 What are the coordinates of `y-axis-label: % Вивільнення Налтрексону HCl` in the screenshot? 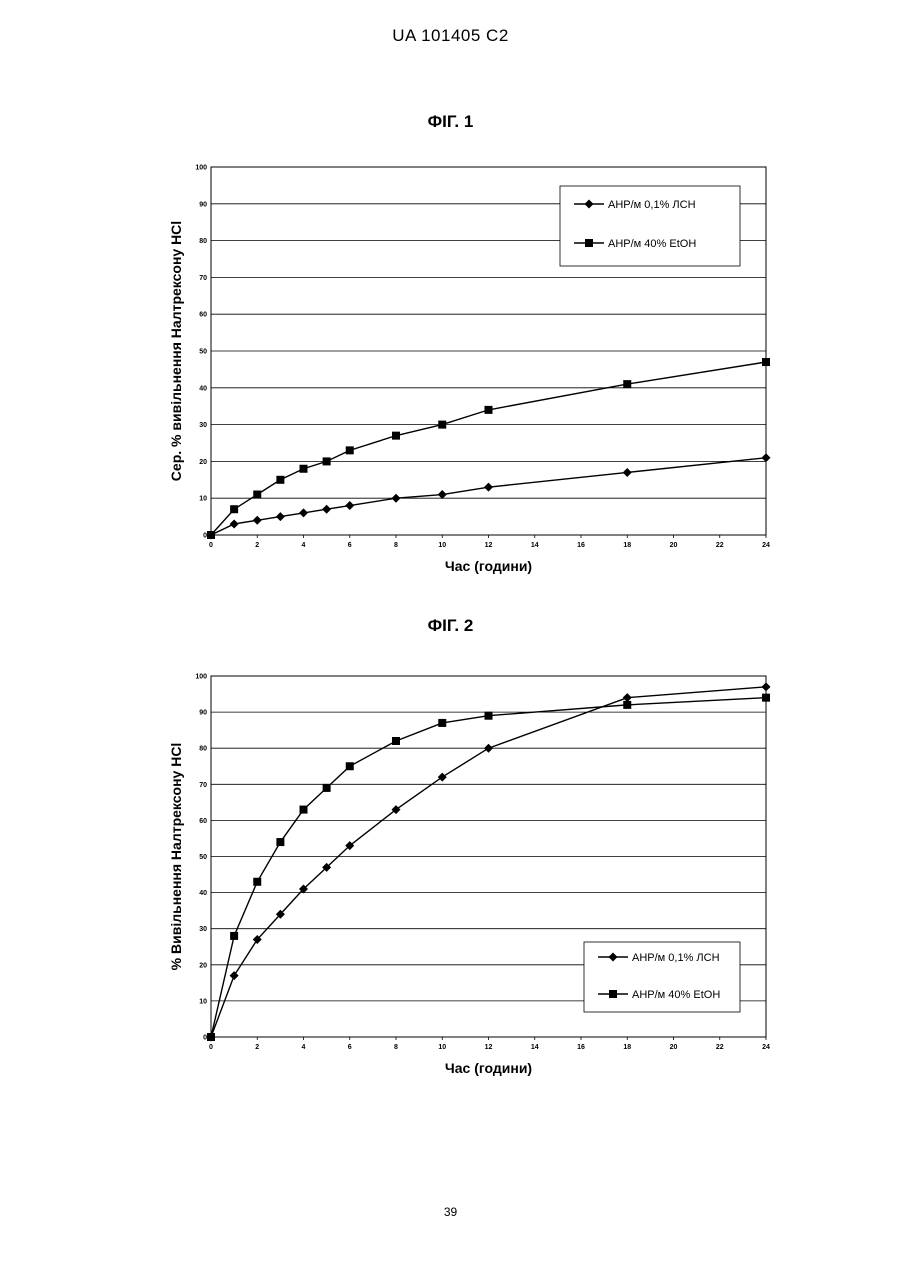 It's located at (176, 857).